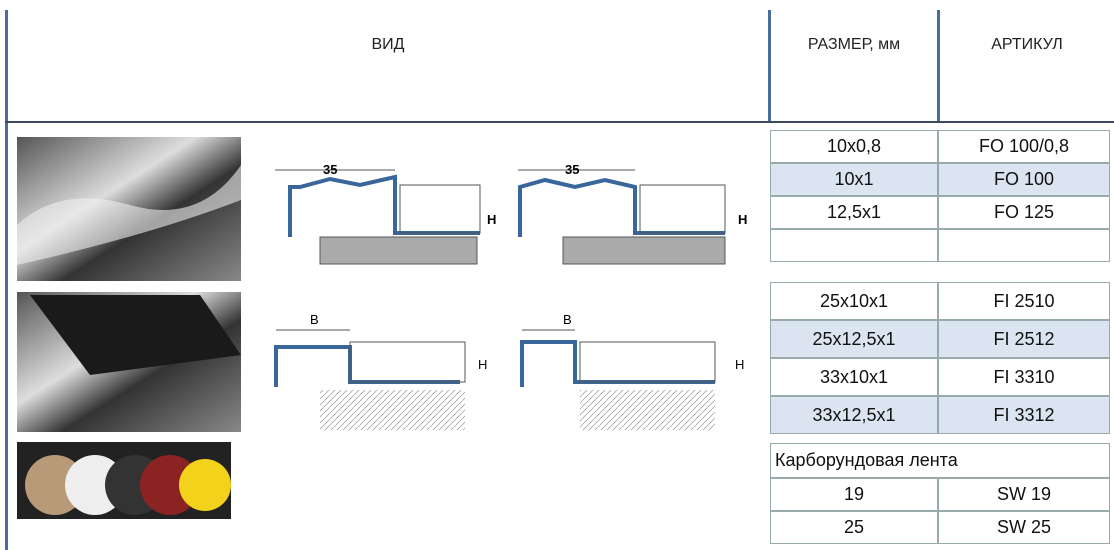 The image size is (1114, 550). What do you see at coordinates (1024, 212) in the screenshot?
I see `article-cell: FO 125` at bounding box center [1024, 212].